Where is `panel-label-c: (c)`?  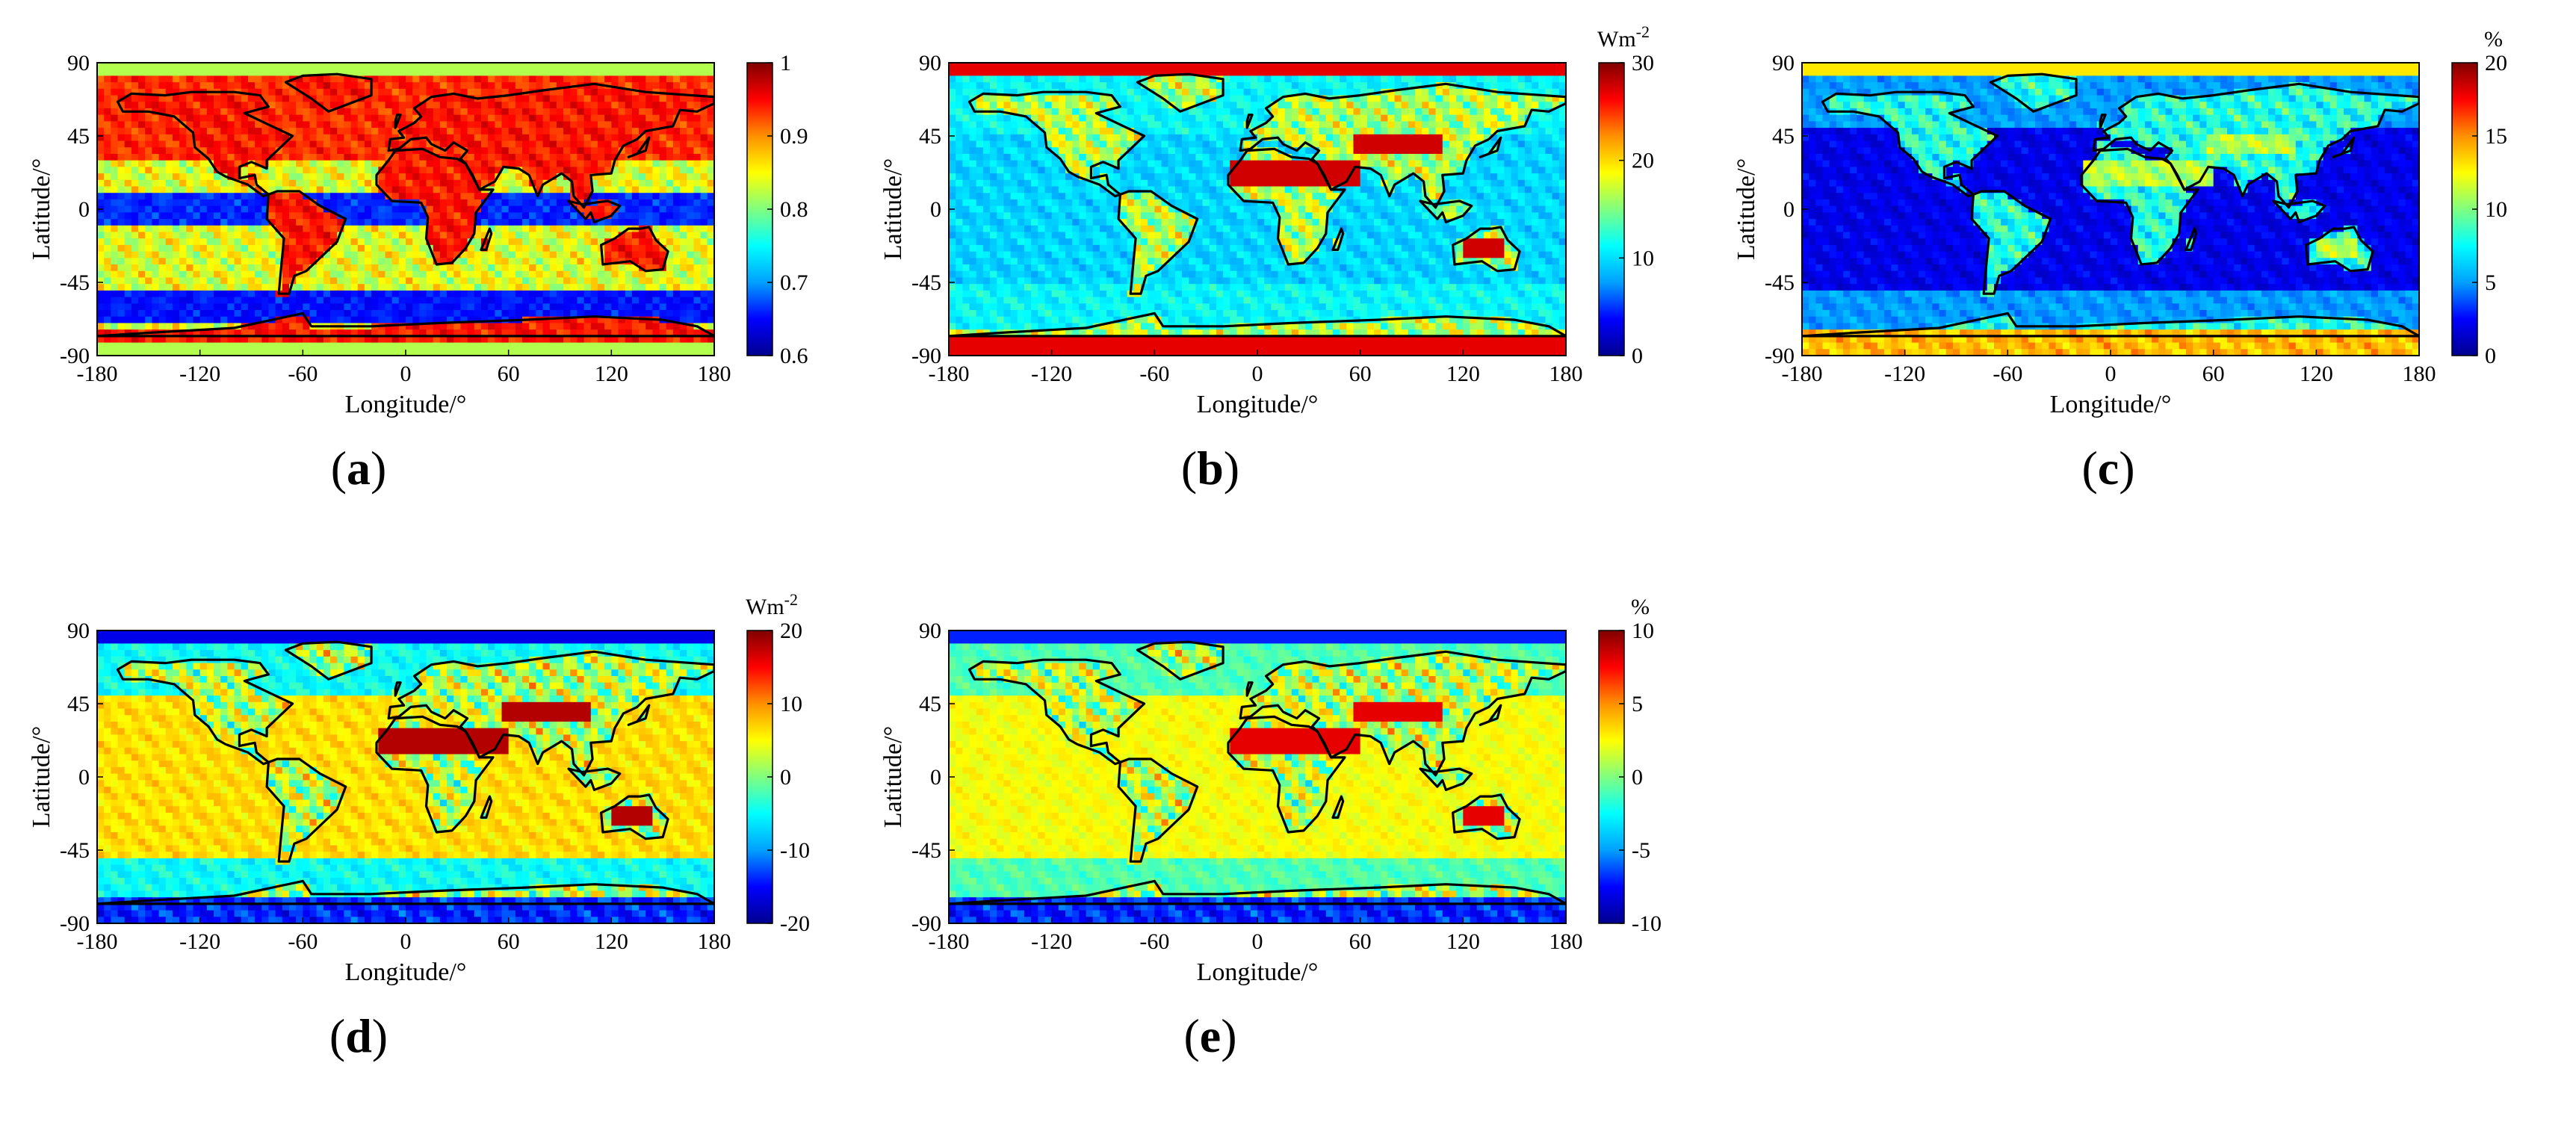 panel-label-c: (c) is located at coordinates (2108, 469).